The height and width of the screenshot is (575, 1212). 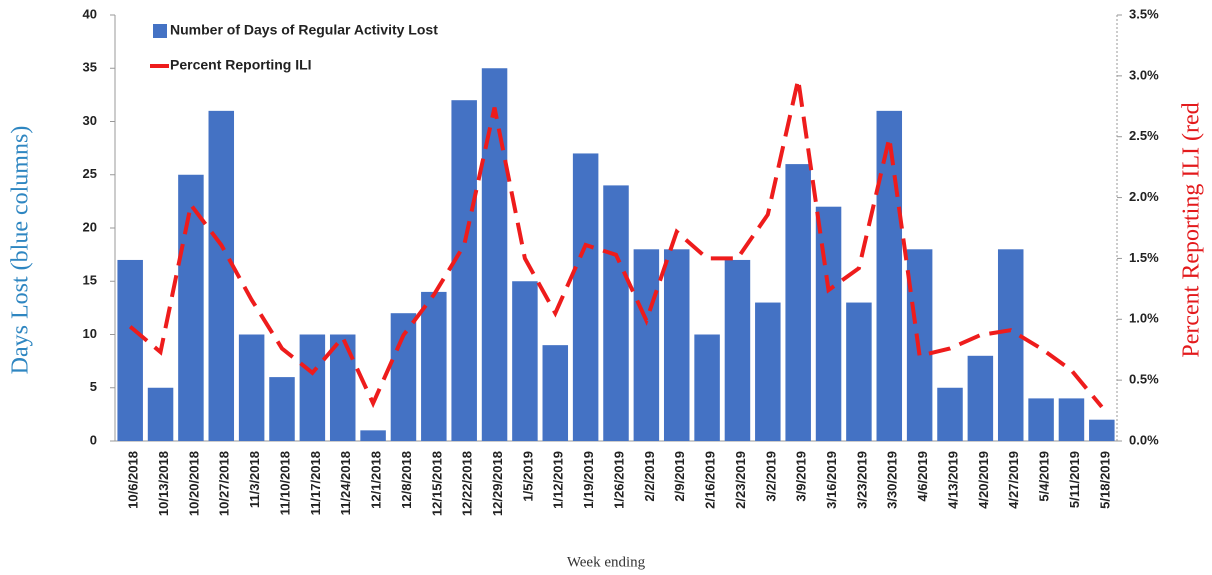 I want to click on x-tick-label: 2/9/2019, so click(x=679, y=476).